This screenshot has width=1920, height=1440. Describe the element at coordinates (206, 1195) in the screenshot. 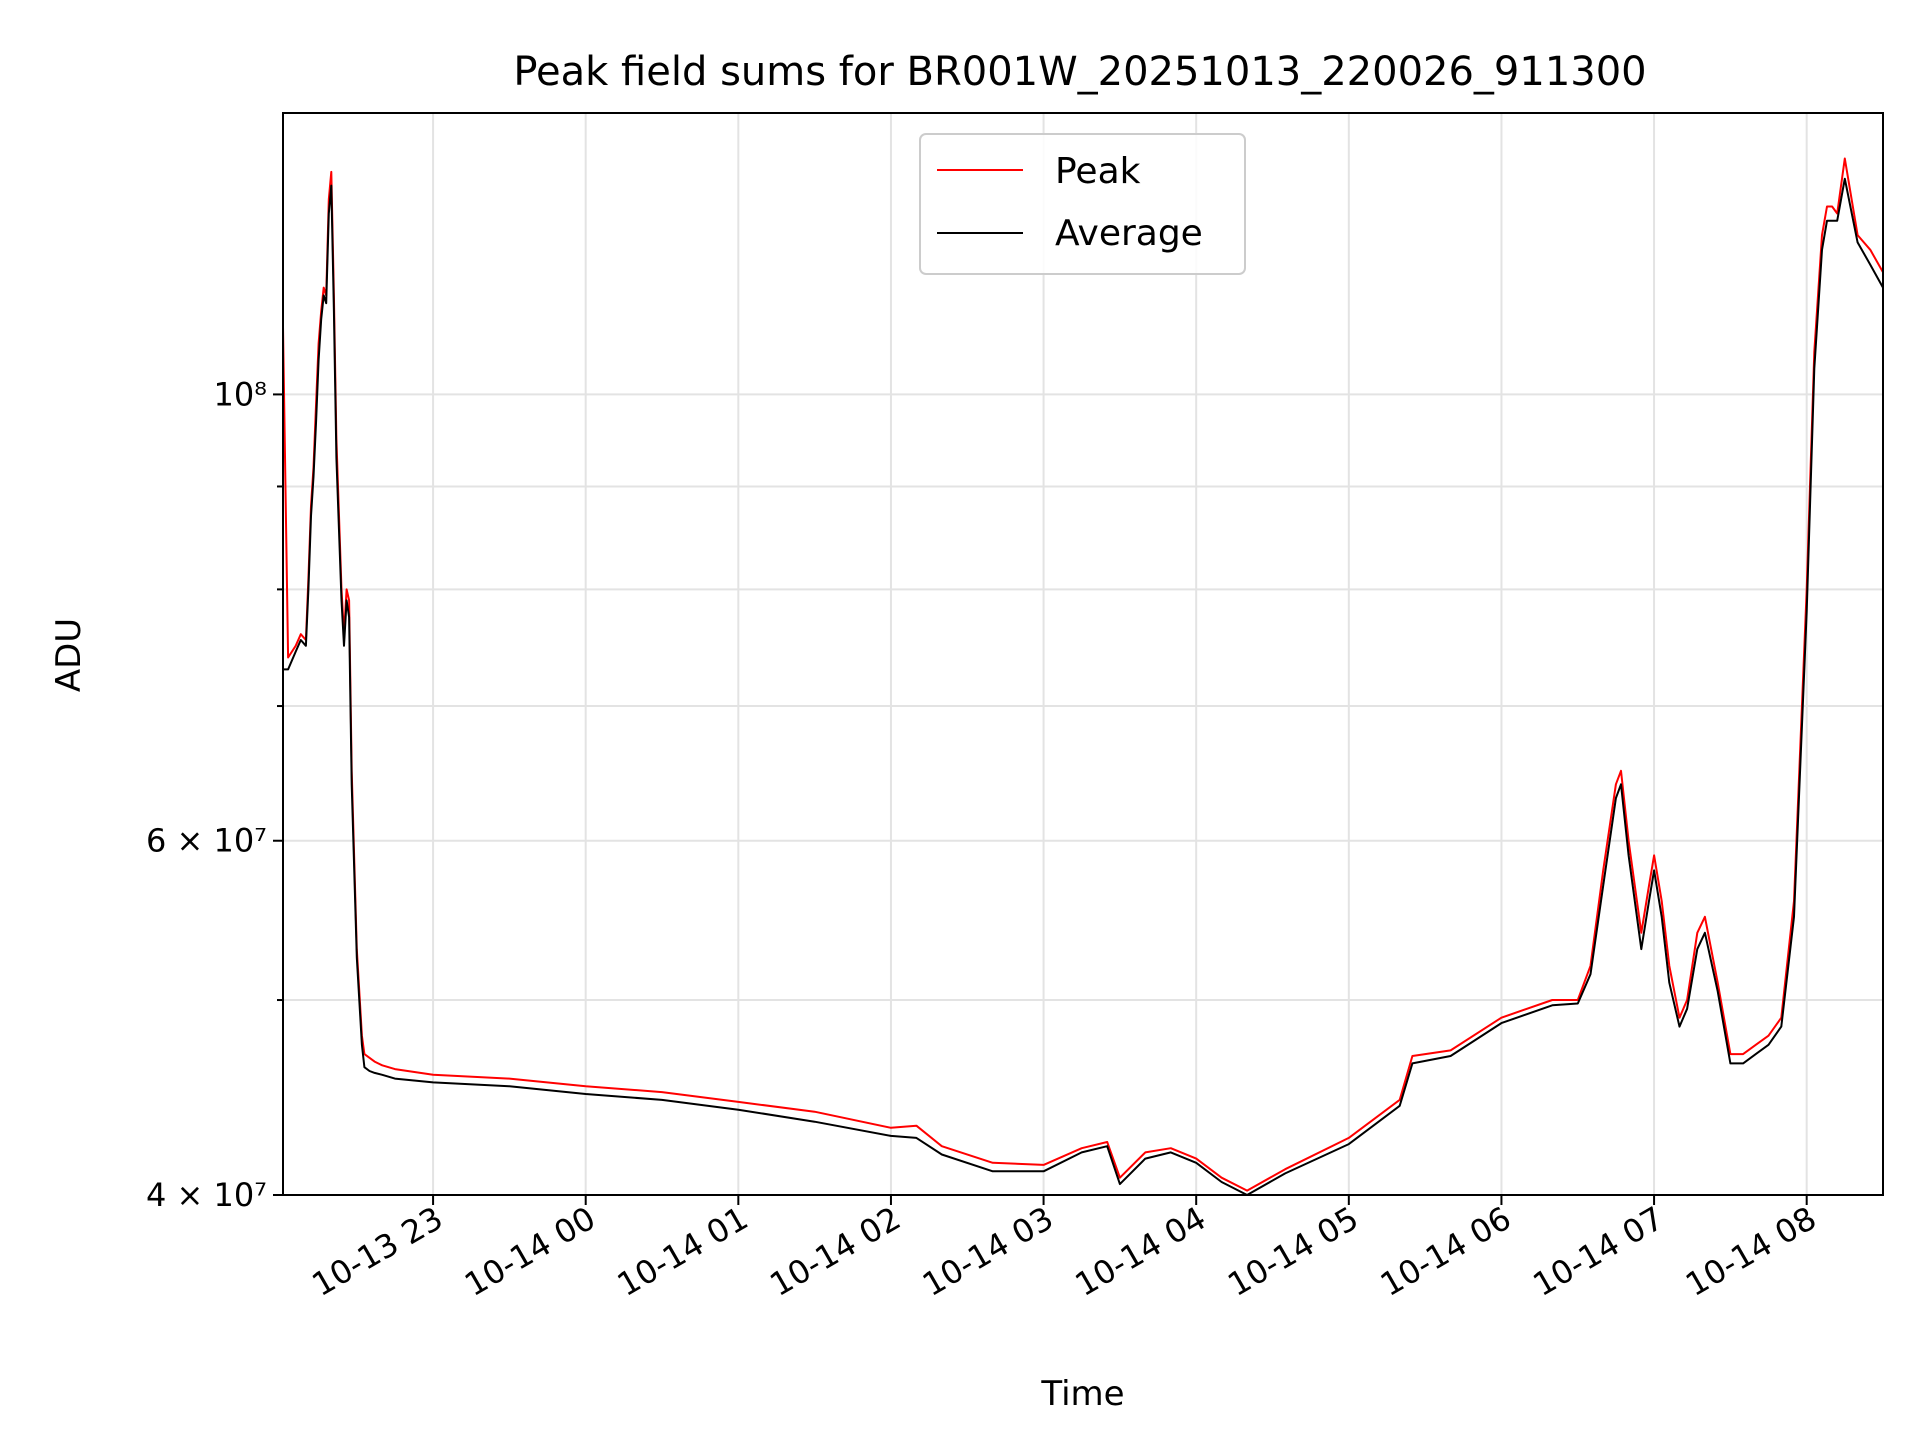

I see `y-tick-label: 4 × 10⁷` at that location.